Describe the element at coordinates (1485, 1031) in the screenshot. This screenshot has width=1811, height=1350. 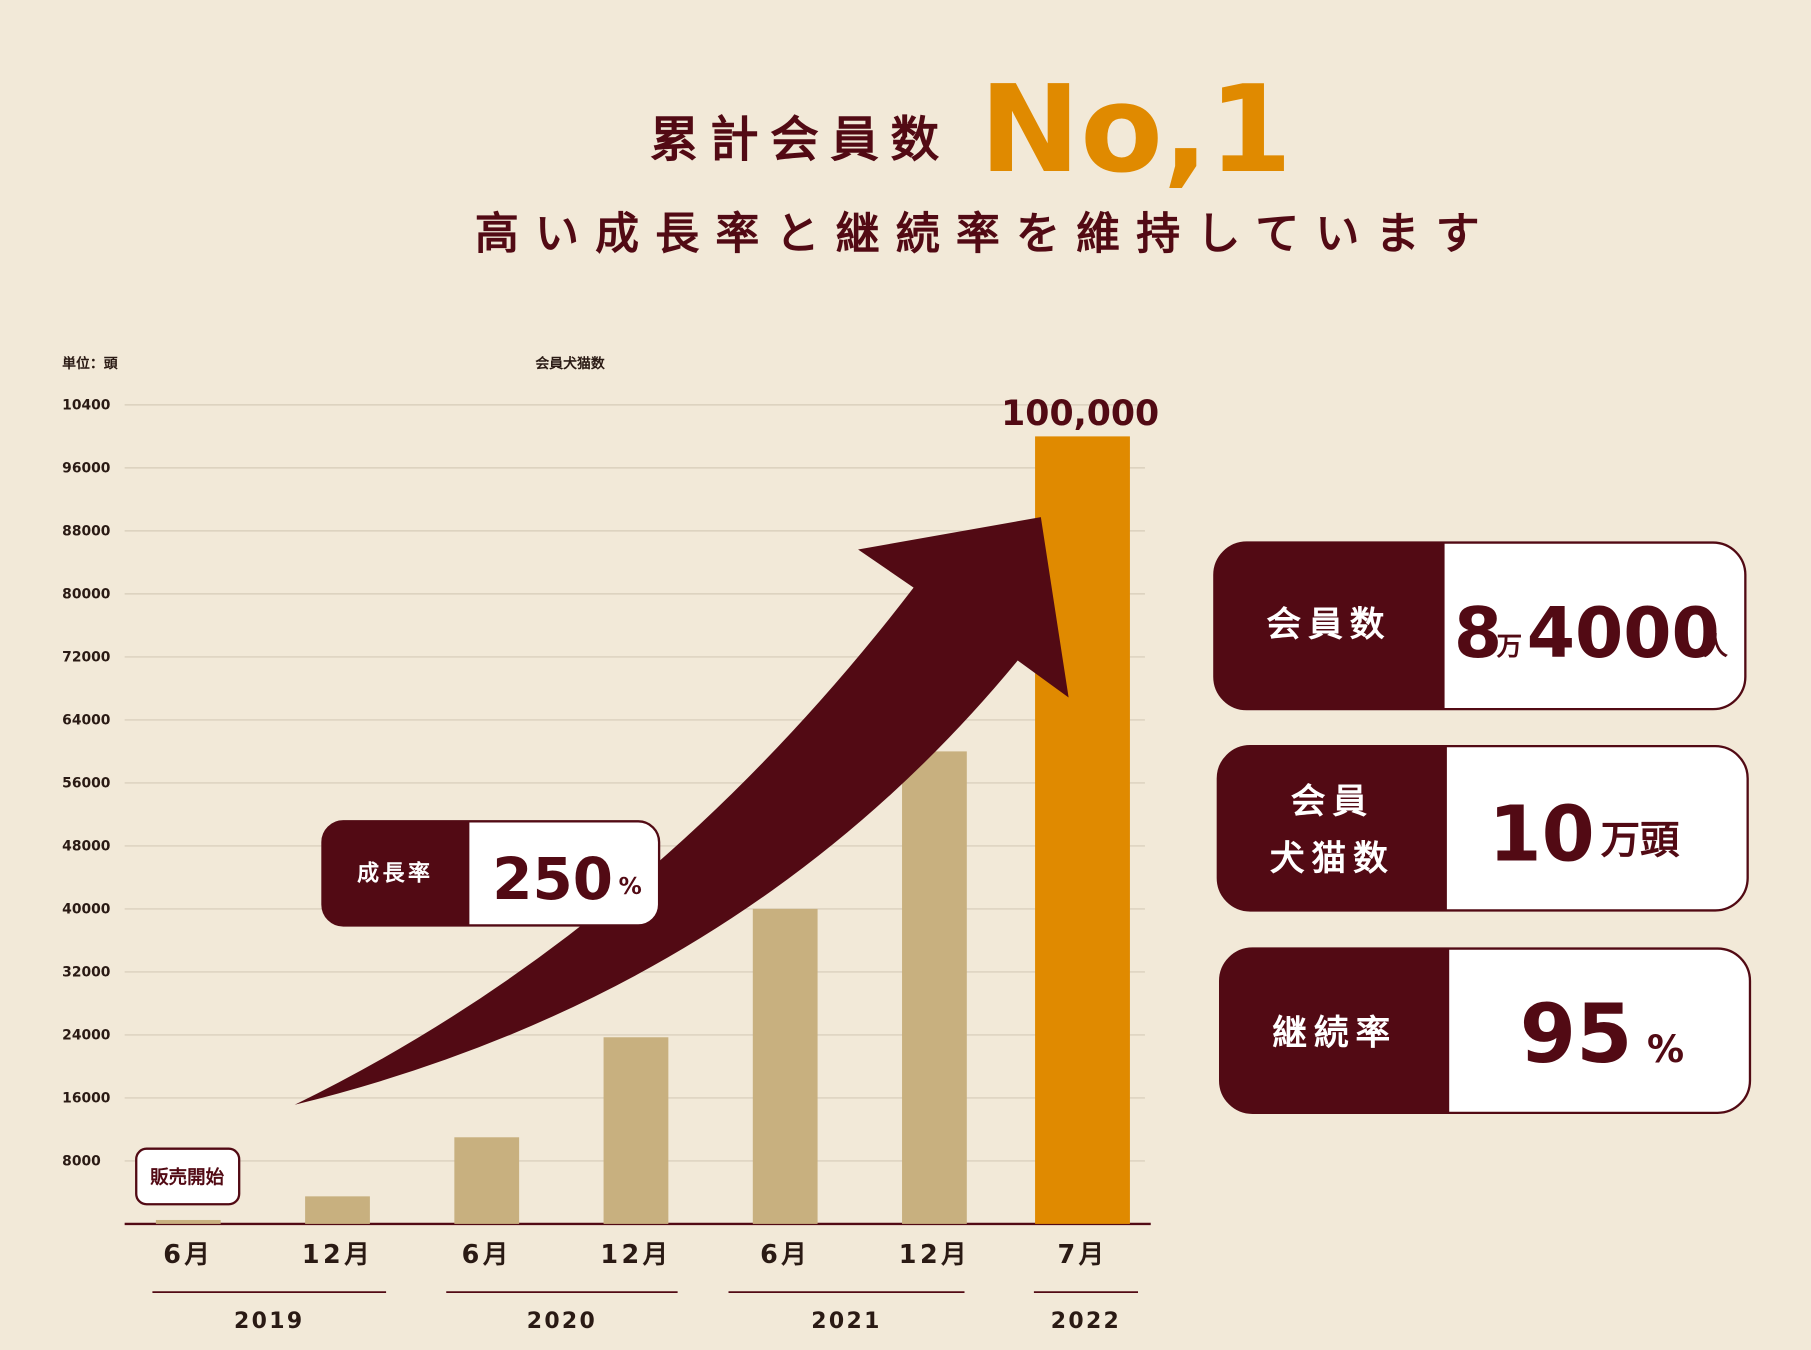
I see `stat-card: 継続率 95 %` at that location.